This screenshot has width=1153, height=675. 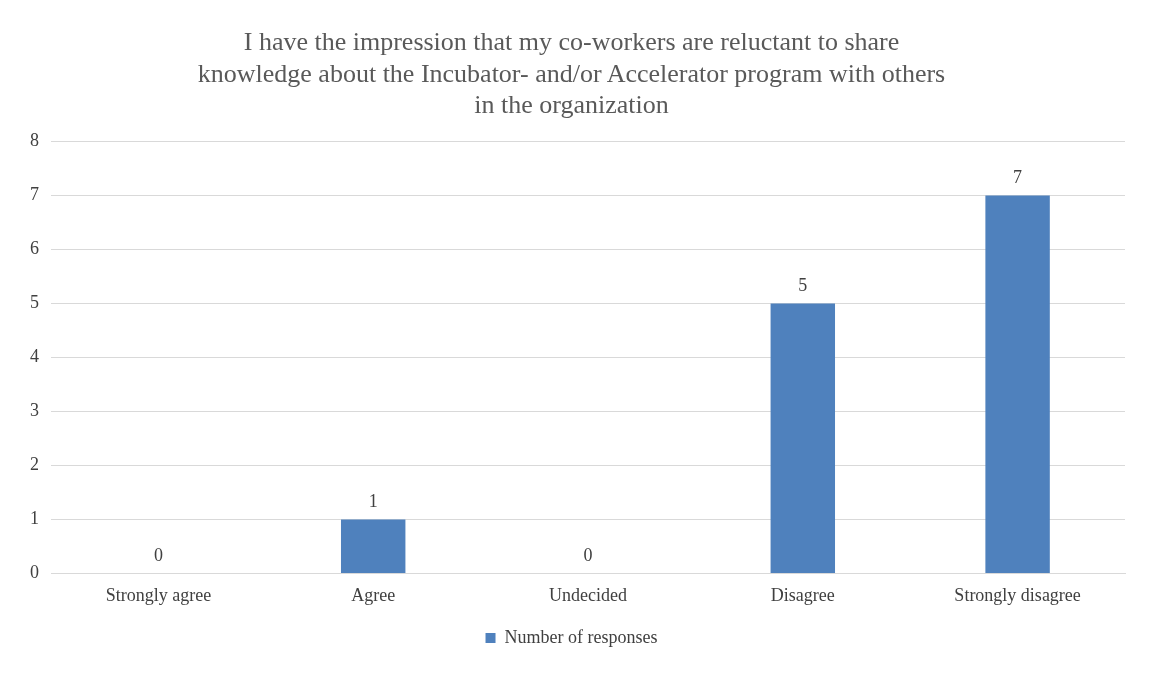 I want to click on y-tick-label: 7, so click(x=34, y=194).